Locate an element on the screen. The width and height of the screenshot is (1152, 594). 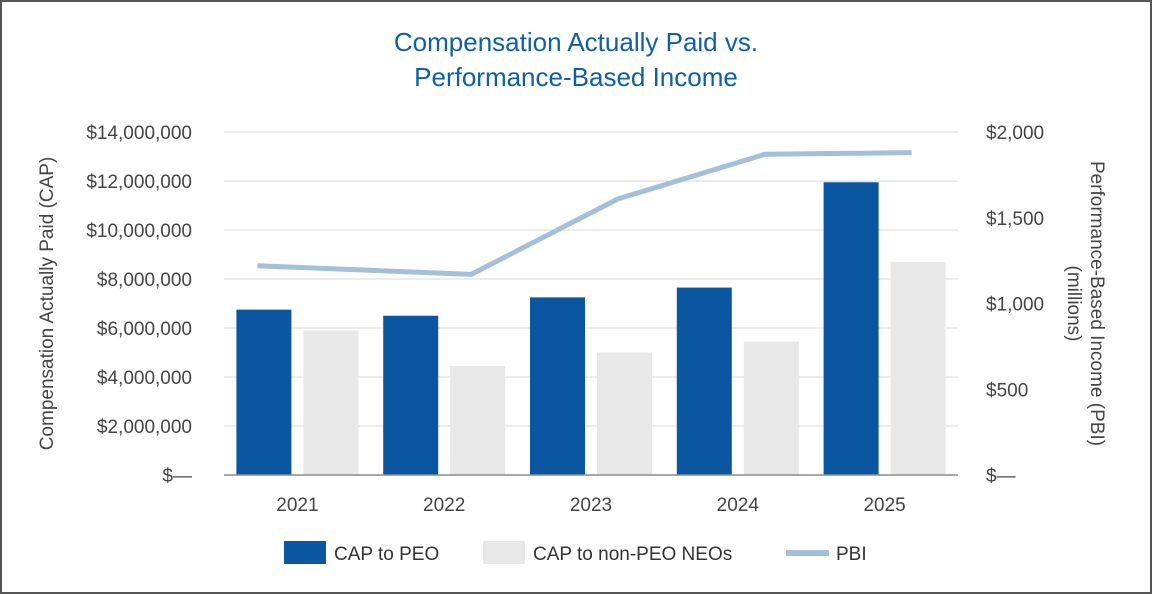
x-tick-label: 2023 is located at coordinates (591, 505).